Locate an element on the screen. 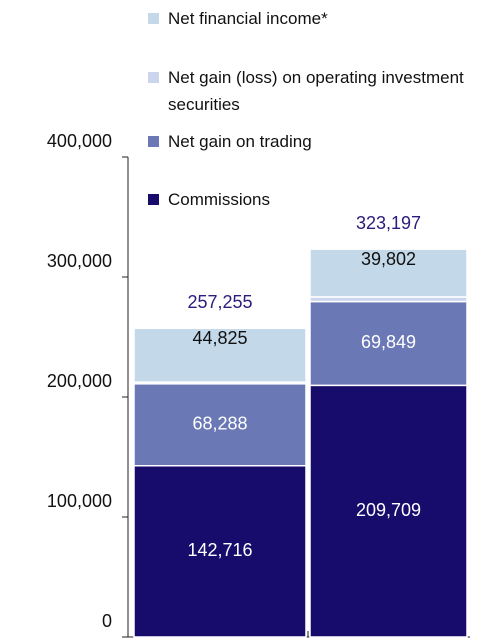 The image size is (479, 644). legend-item: Net financial income* is located at coordinates (311, 18).